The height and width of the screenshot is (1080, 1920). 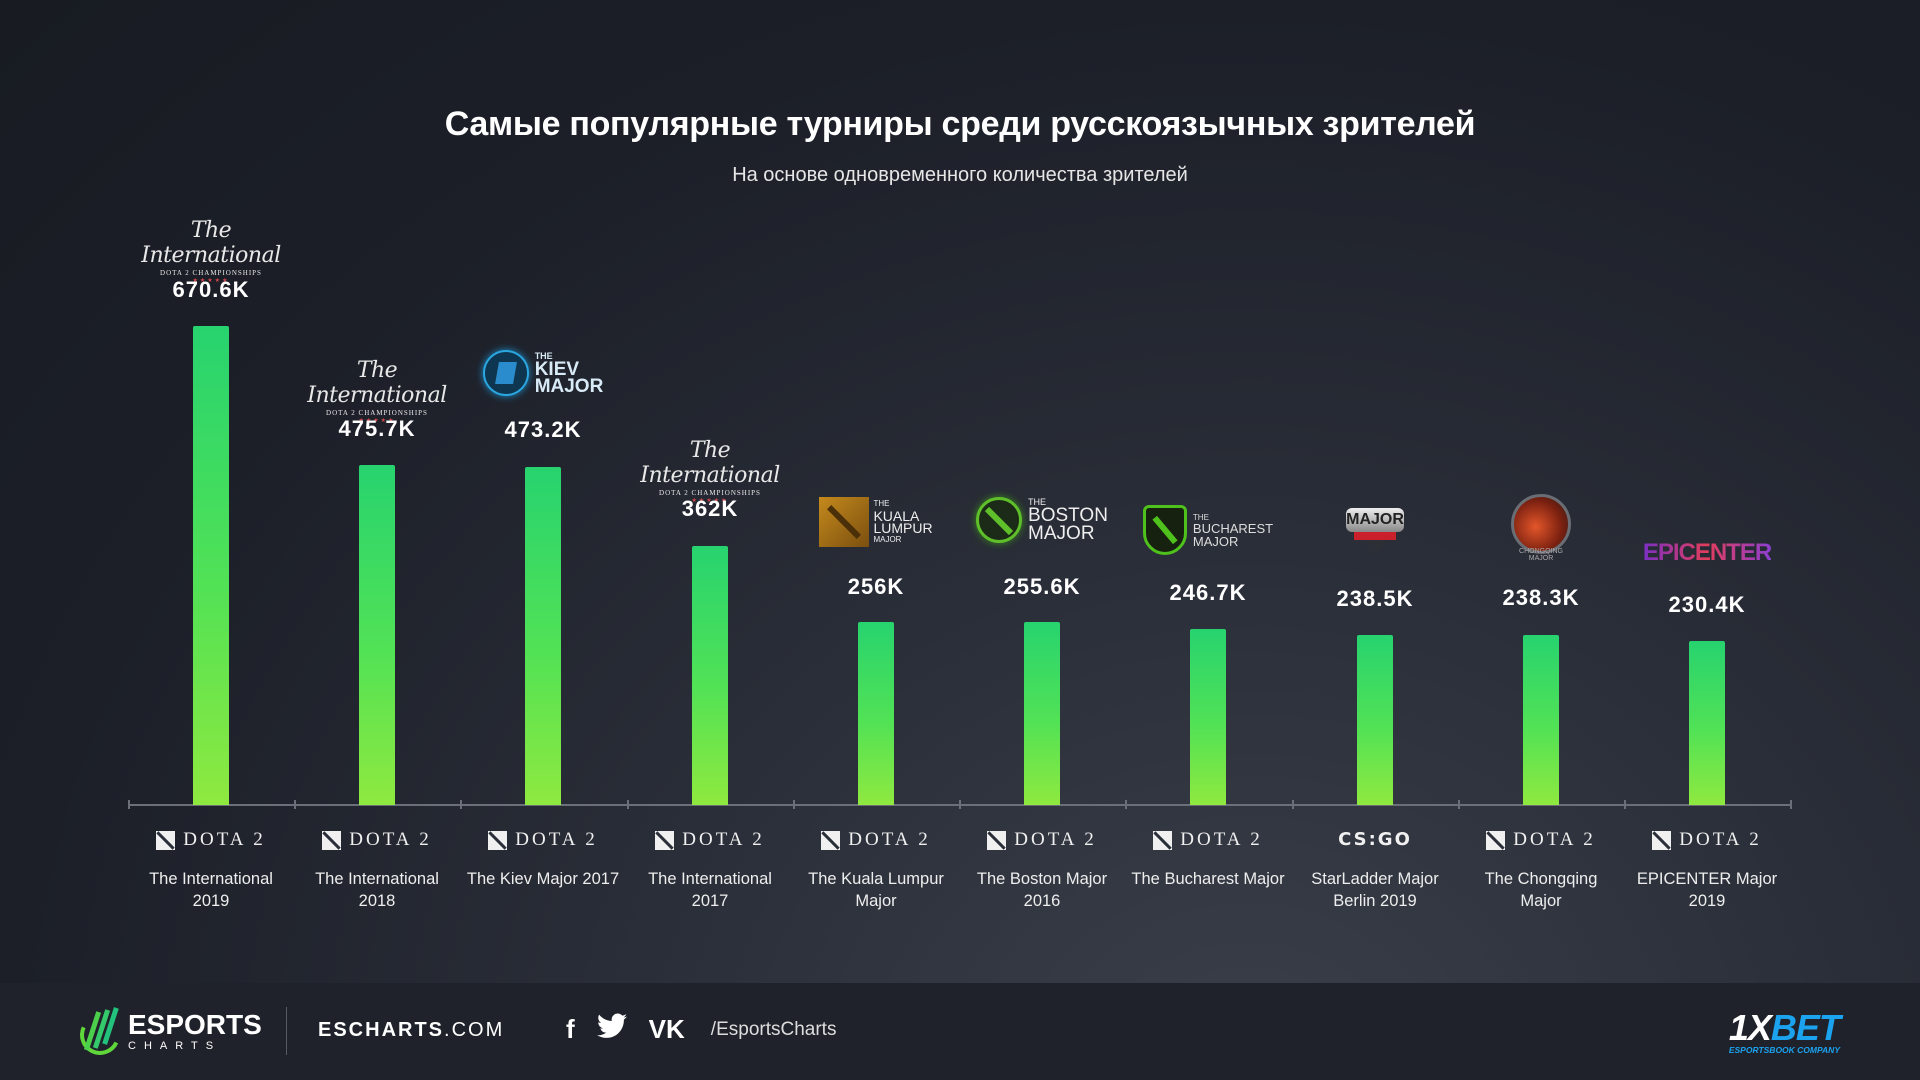 What do you see at coordinates (175, 1046) in the screenshot?
I see `brand-subname: CHARTS` at bounding box center [175, 1046].